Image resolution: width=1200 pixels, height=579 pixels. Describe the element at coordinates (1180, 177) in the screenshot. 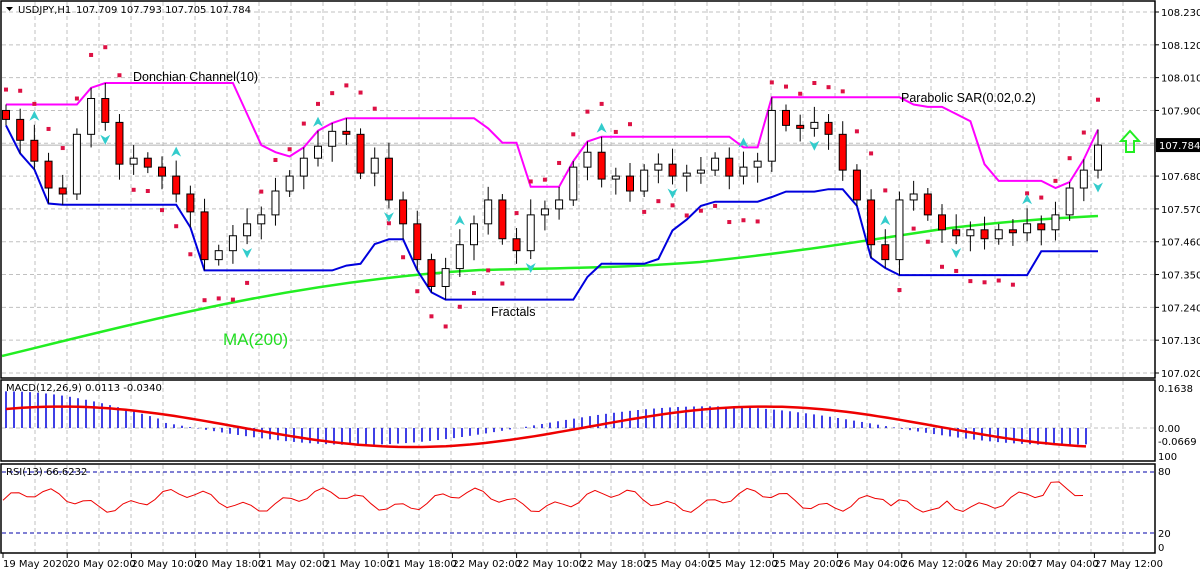

I see `price-tick: 107.680` at that location.